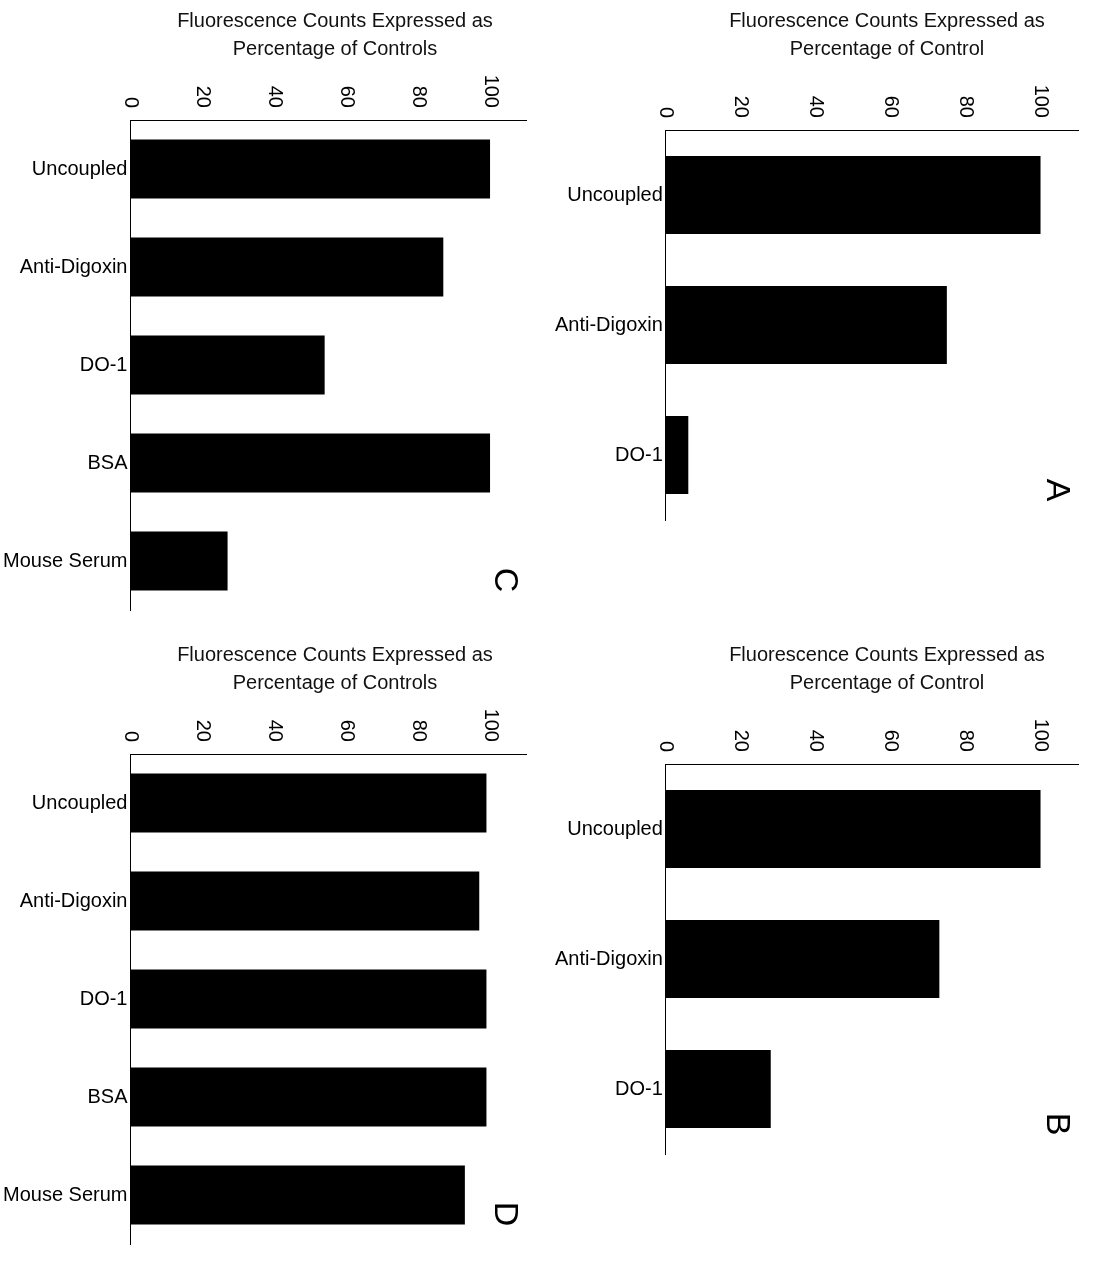 This screenshot has width=1104, height=1269. Describe the element at coordinates (506, 1214) in the screenshot. I see `annotation: D` at that location.